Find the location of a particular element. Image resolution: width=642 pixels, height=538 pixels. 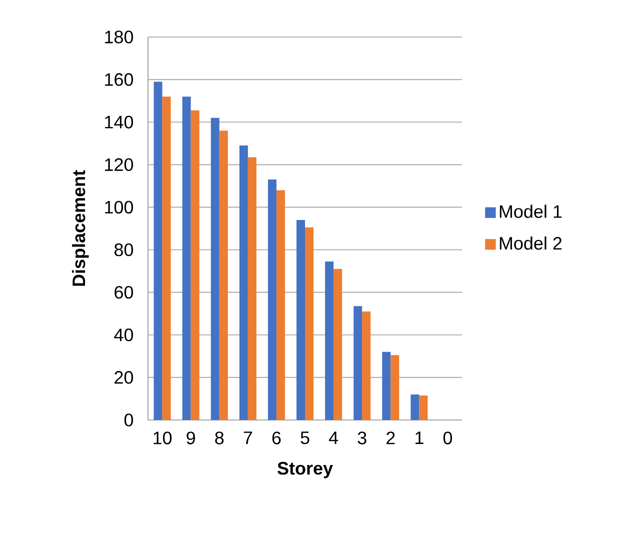

x-tick-label: 4 is located at coordinates (333, 438).